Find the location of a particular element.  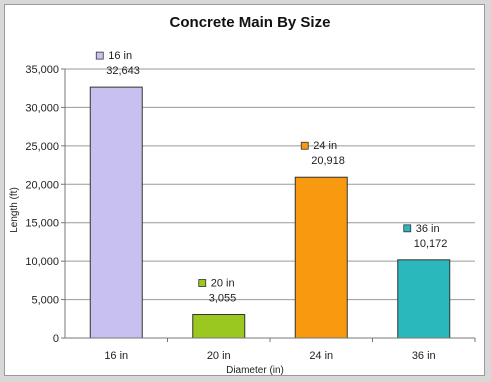

data-label-value: 32,643 is located at coordinates (123, 71).